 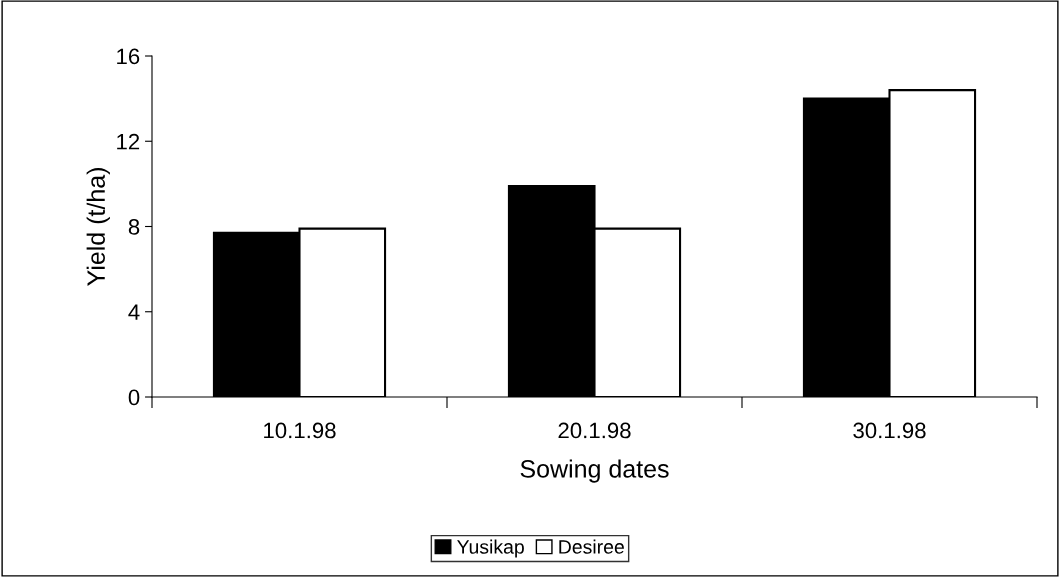 What do you see at coordinates (134, 312) in the screenshot?
I see `y-tick-label: 4` at bounding box center [134, 312].